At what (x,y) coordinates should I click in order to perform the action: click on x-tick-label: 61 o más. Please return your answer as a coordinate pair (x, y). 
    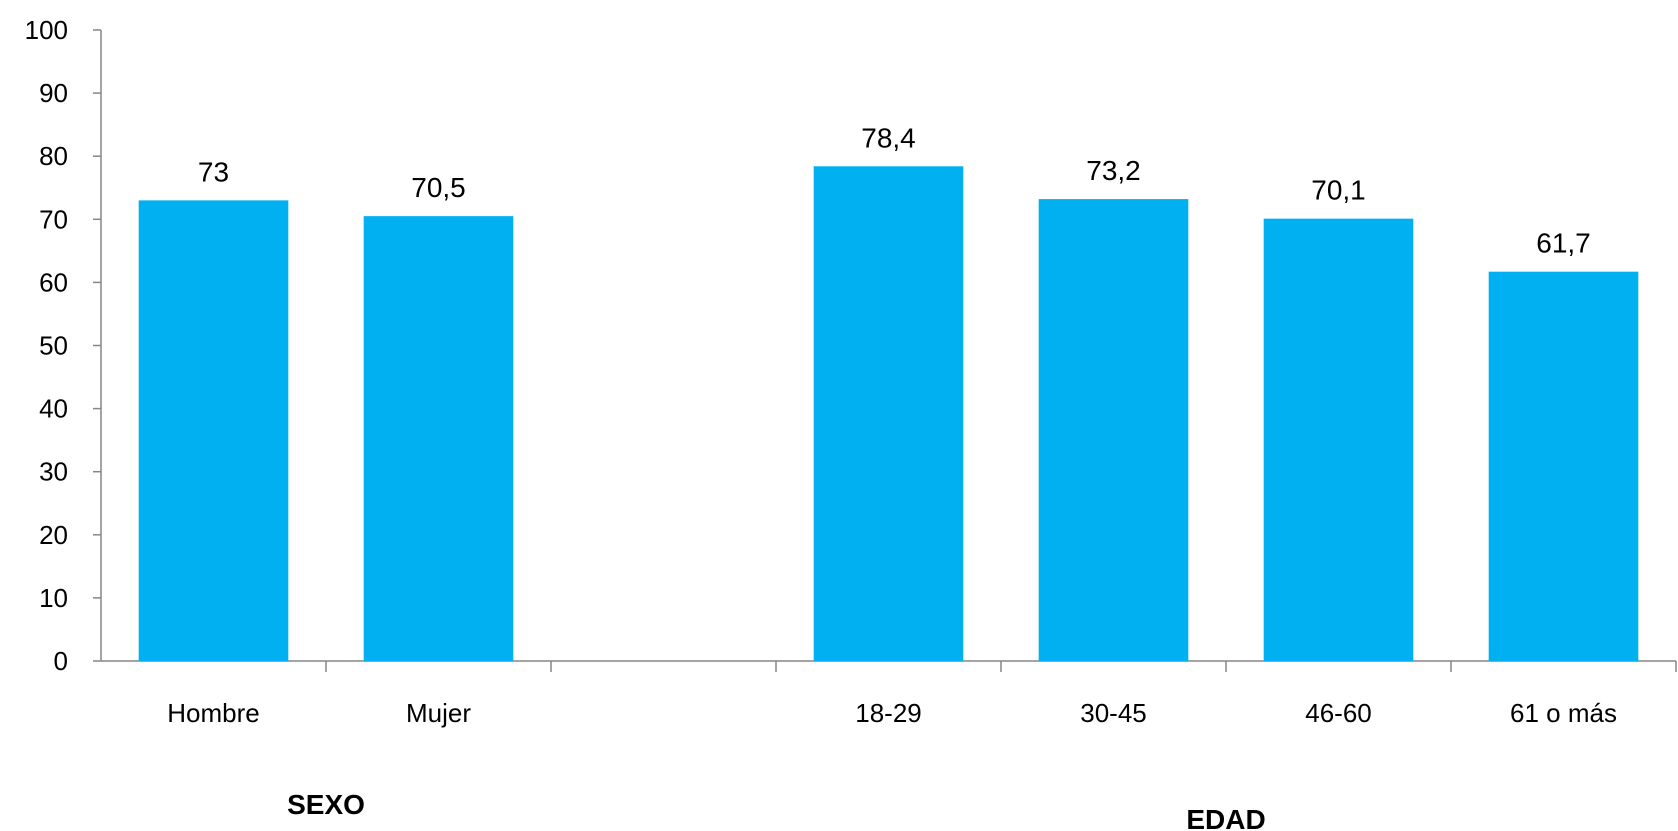
    Looking at the image, I should click on (1563, 713).